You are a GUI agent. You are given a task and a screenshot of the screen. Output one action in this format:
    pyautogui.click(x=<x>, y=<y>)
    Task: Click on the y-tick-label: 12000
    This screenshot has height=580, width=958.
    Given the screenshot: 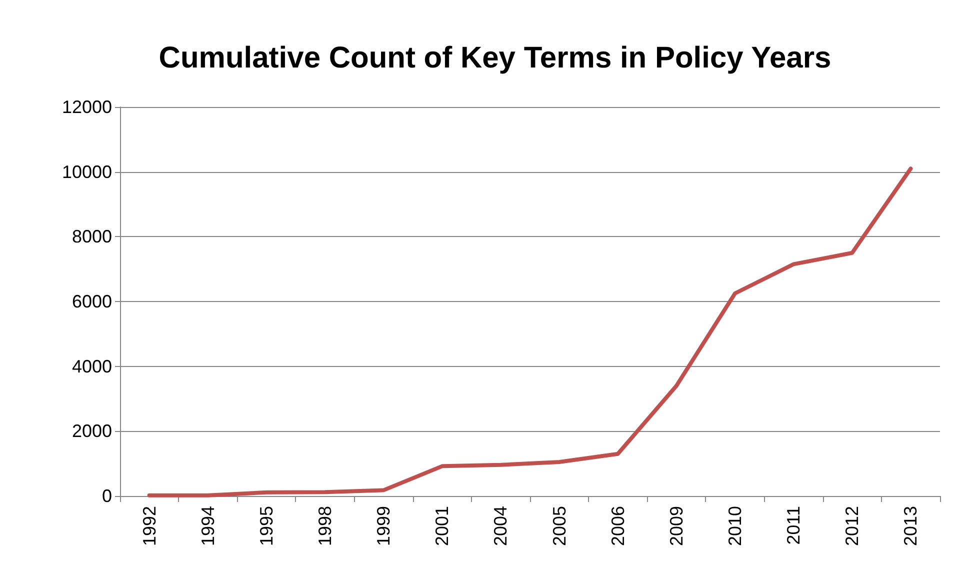 What is the action you would take?
    pyautogui.click(x=87, y=107)
    